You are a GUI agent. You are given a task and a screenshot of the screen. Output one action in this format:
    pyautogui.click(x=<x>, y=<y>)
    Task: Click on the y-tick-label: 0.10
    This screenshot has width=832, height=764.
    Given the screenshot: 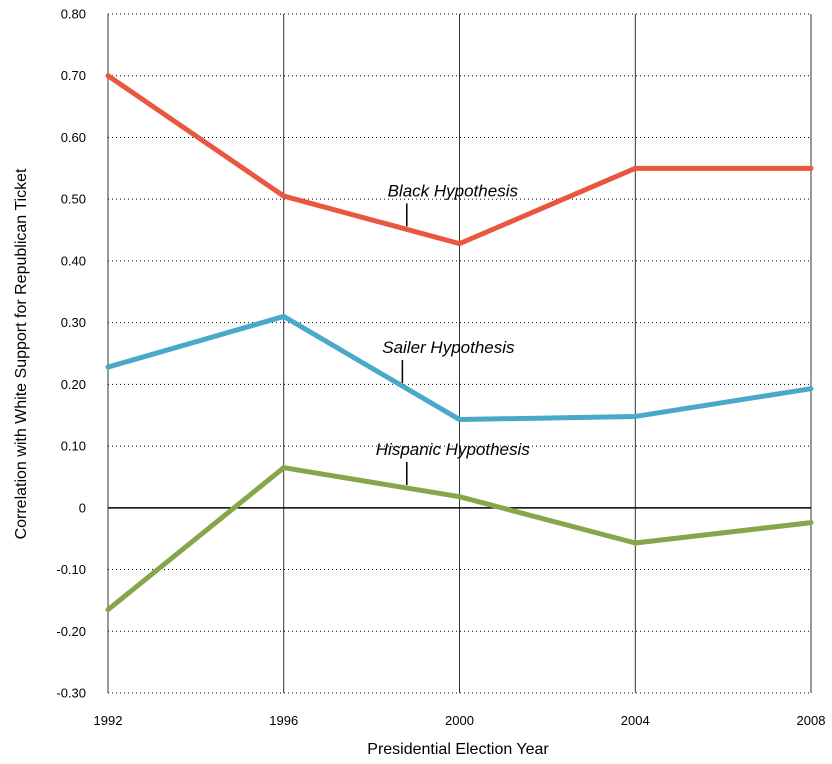 What is the action you would take?
    pyautogui.click(x=73, y=446)
    